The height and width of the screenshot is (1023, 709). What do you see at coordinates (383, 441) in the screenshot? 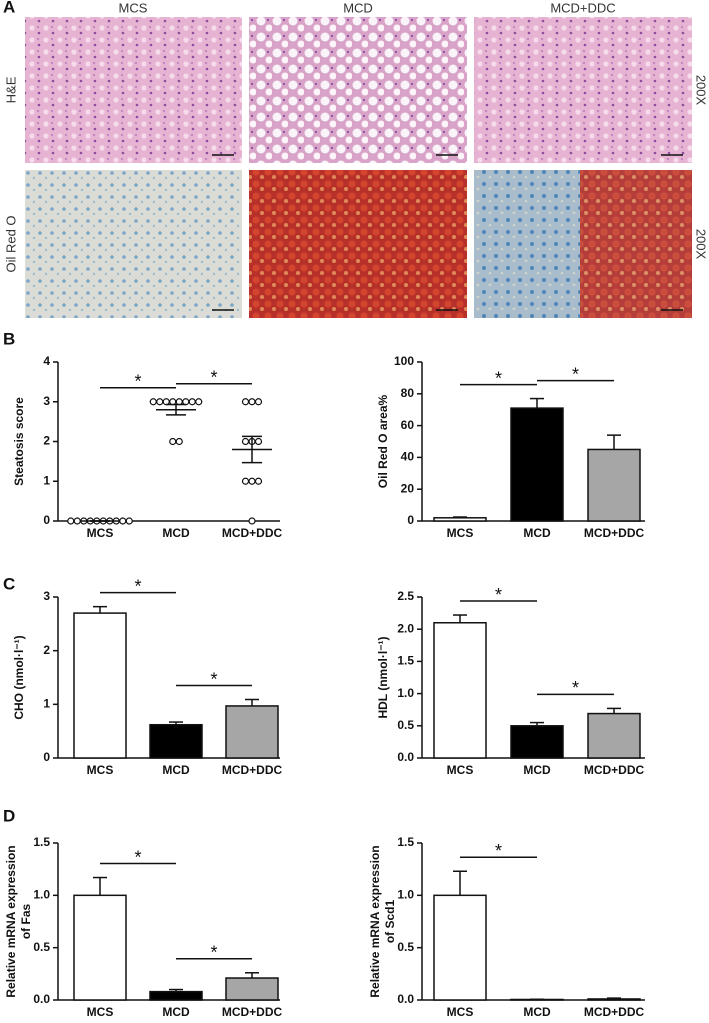
I see `y-axis-label: Oil Red O area%` at bounding box center [383, 441].